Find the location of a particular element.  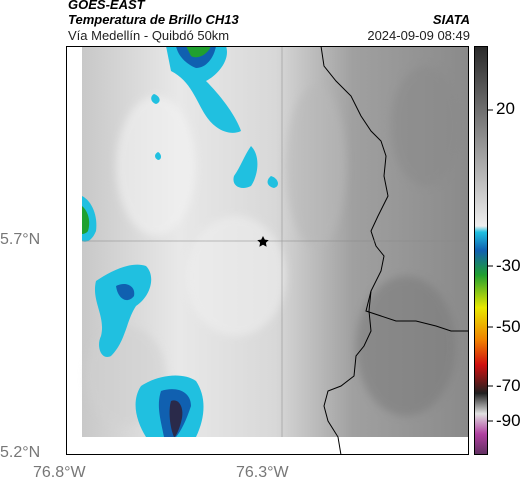

colorbar-tick-label: -90 is located at coordinates (508, 420).